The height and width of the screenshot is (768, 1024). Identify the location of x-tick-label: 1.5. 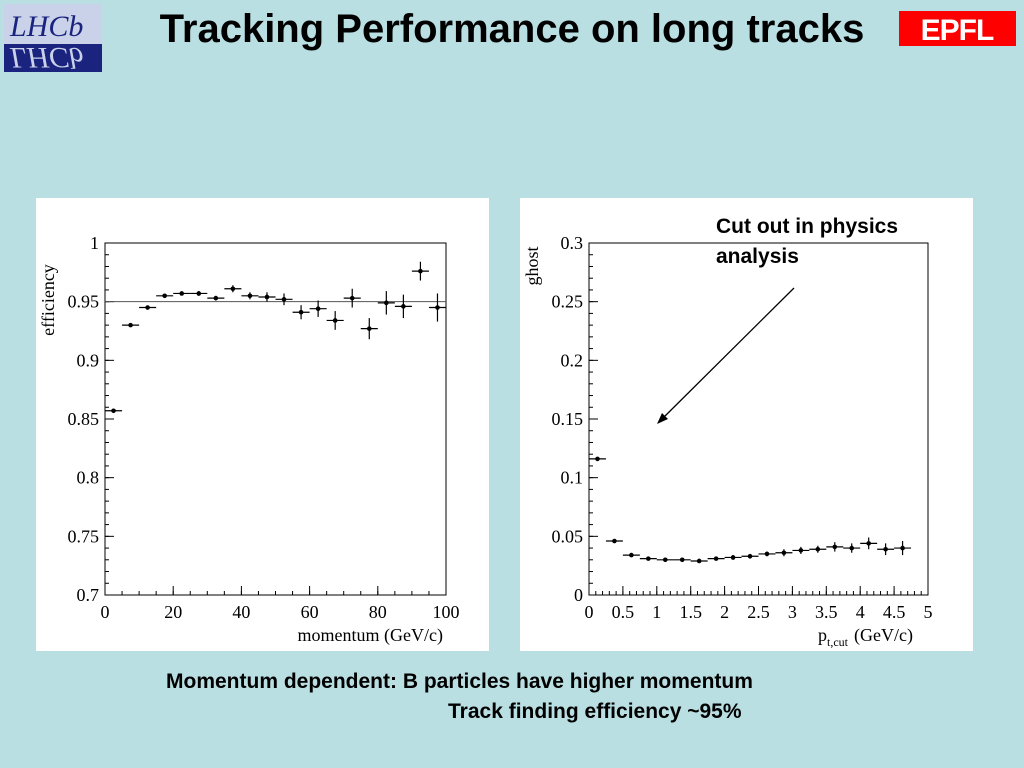
(690, 612).